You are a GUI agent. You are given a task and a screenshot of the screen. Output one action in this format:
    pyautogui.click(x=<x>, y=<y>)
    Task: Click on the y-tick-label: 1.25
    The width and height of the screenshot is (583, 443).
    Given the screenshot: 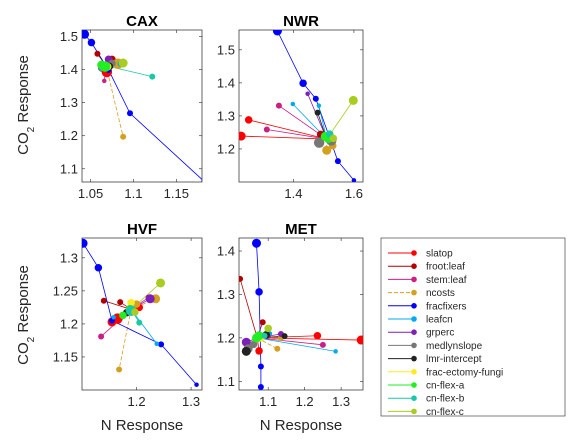 What is the action you would take?
    pyautogui.click(x=65, y=290)
    